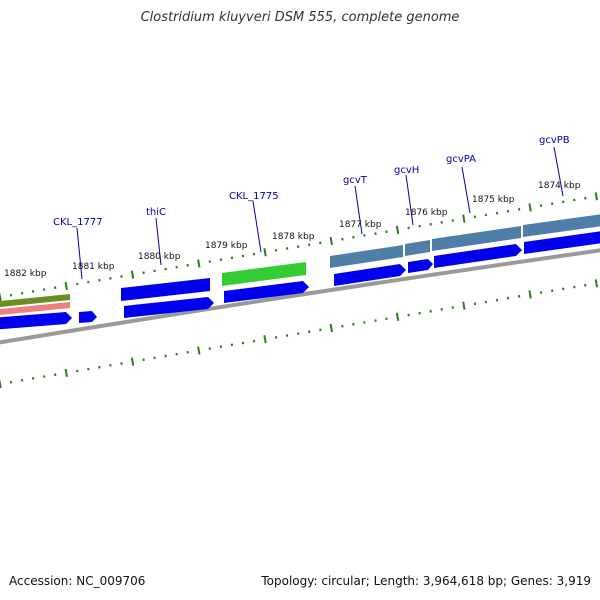 This screenshot has height=600, width=600. What do you see at coordinates (461, 159) in the screenshot?
I see `gene-label-gcvPA: gcvPA` at bounding box center [461, 159].